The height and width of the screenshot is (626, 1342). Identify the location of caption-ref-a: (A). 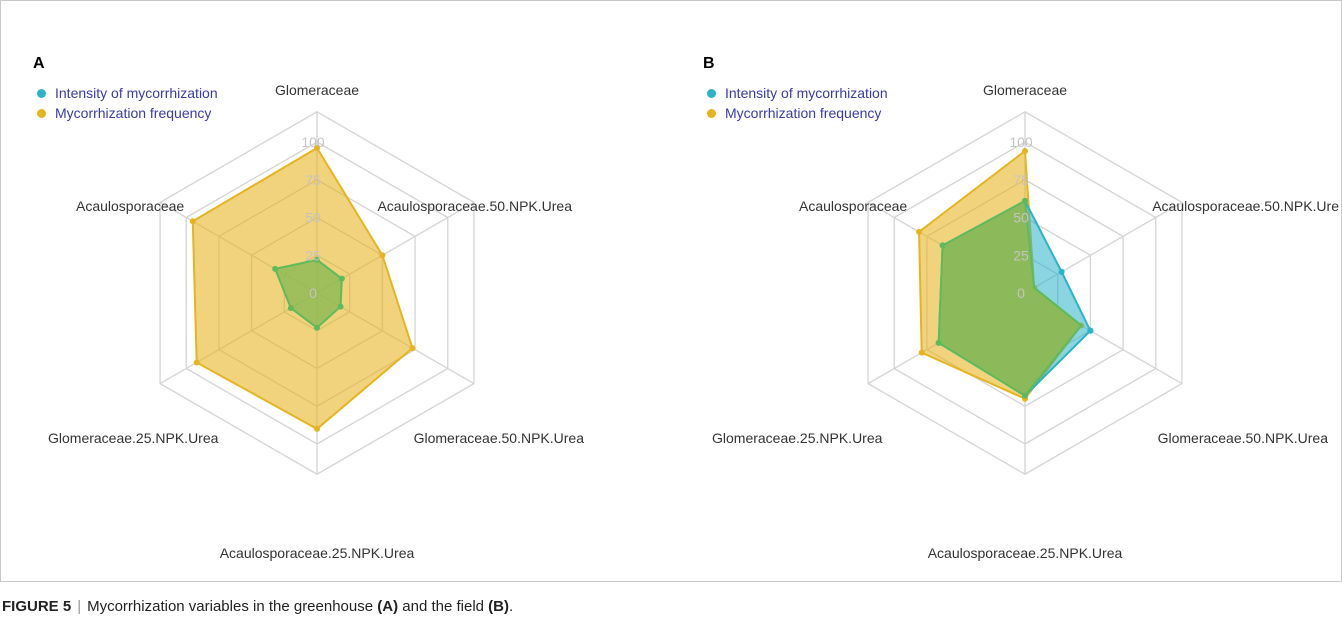
(388, 606).